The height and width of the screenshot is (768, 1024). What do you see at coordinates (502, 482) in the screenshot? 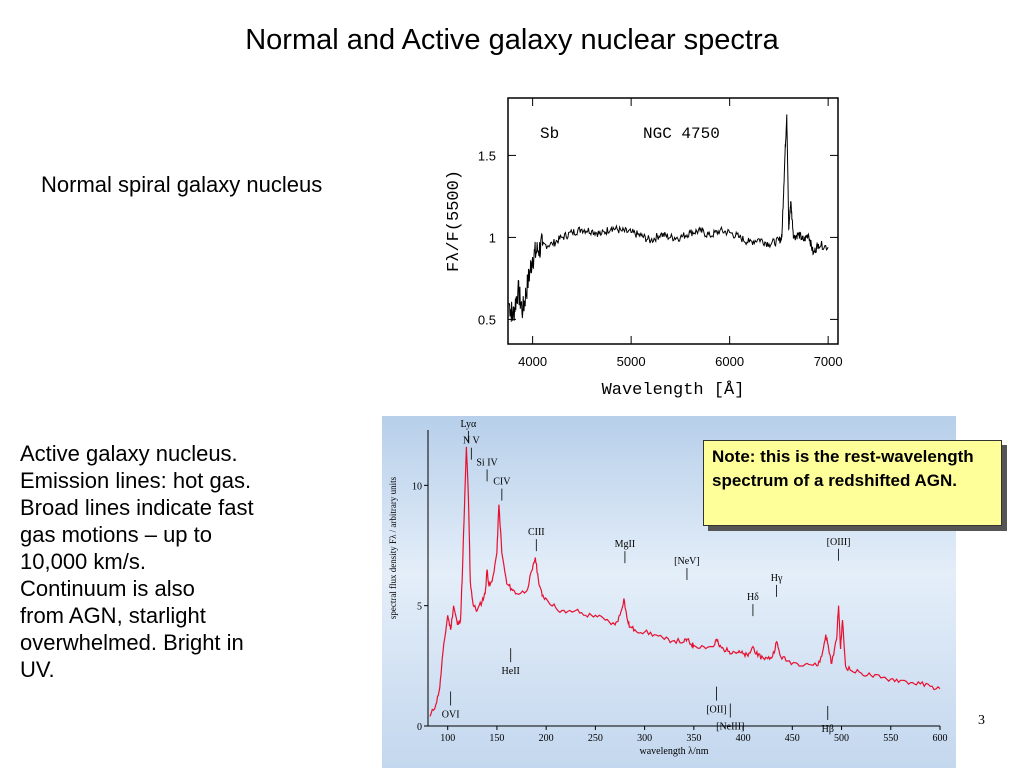
I see `emission-line-label: CIV` at bounding box center [502, 482].